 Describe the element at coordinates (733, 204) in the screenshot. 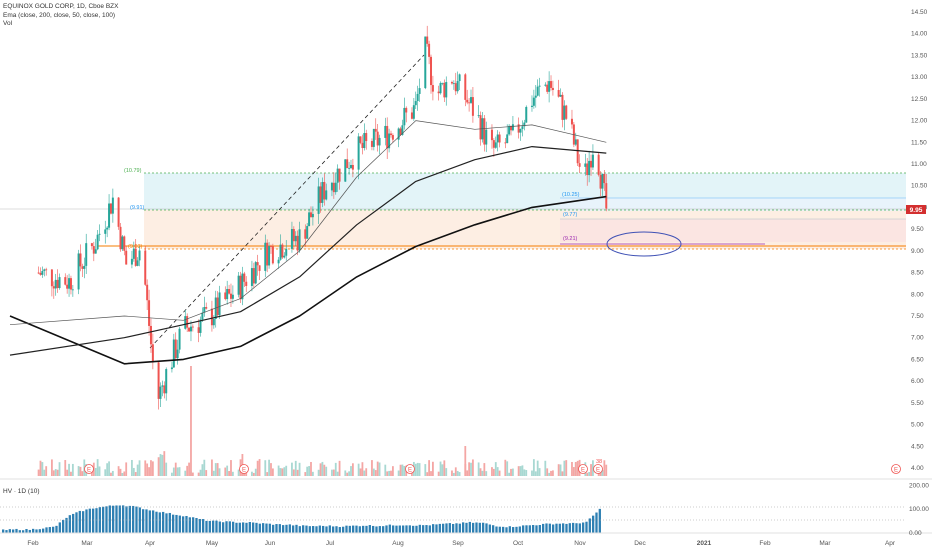

I see `target-zone-upper` at that location.